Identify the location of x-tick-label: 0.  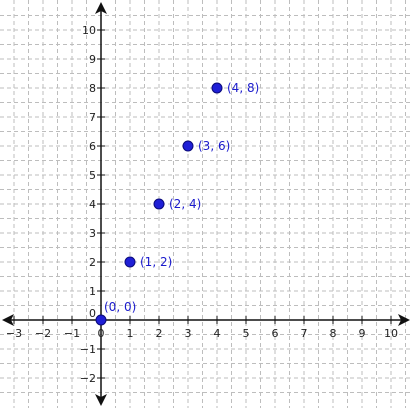
(101, 333).